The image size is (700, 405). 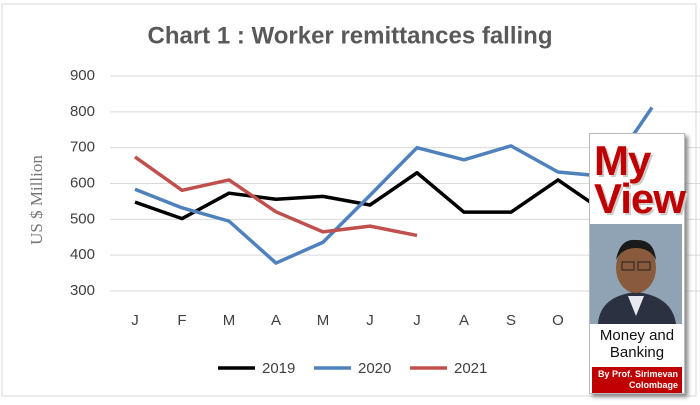 What do you see at coordinates (511, 320) in the screenshot?
I see `x-tick-label: S` at bounding box center [511, 320].